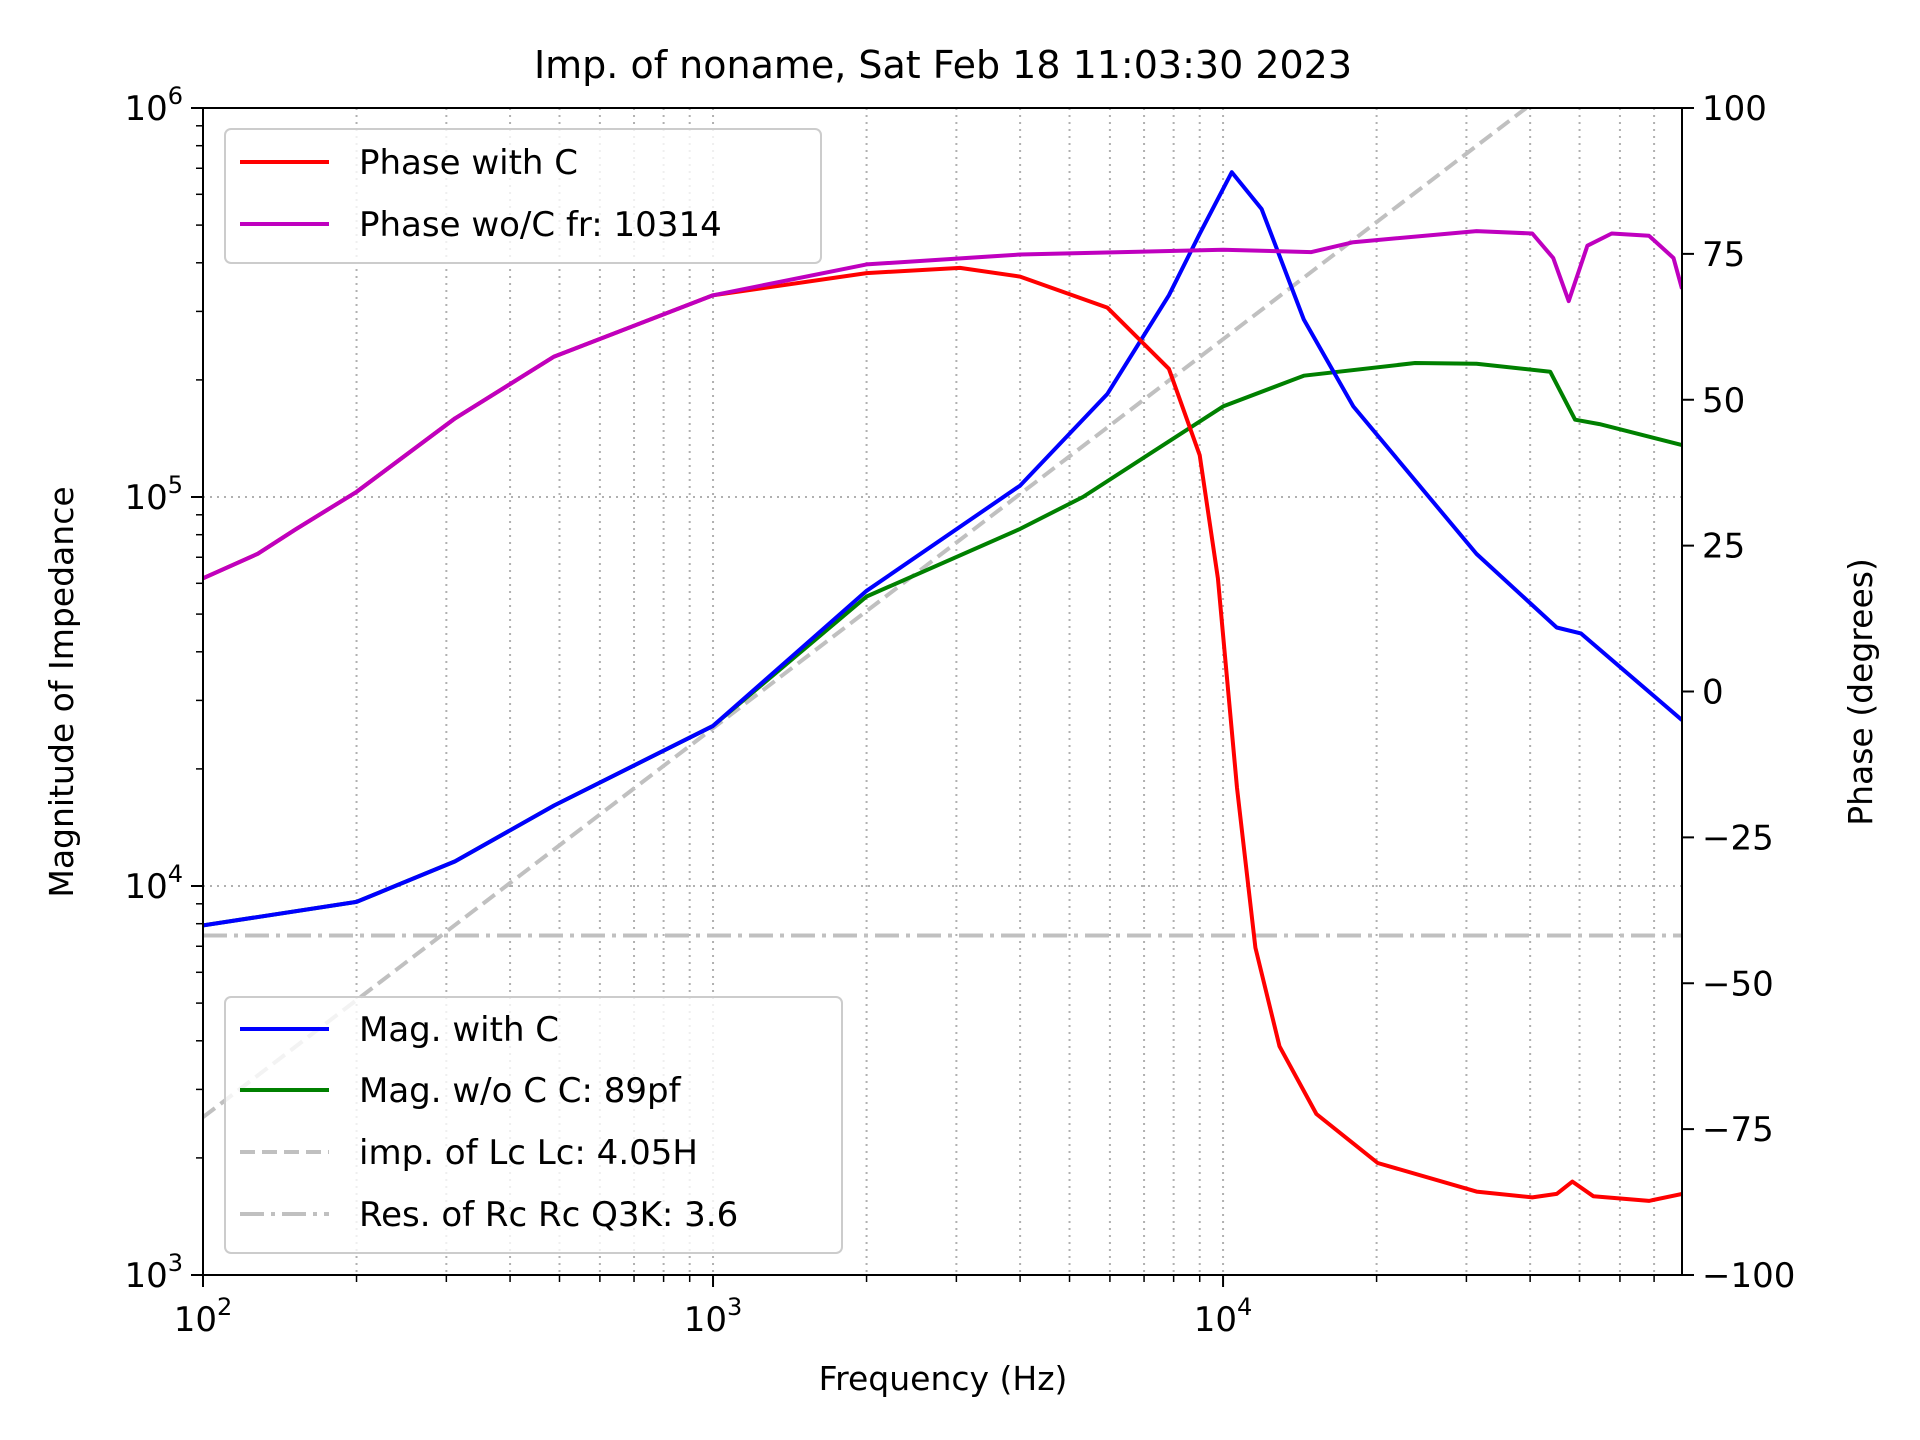  Describe the element at coordinates (1738, 838) in the screenshot. I see `y2-tick-label: −25` at that location.